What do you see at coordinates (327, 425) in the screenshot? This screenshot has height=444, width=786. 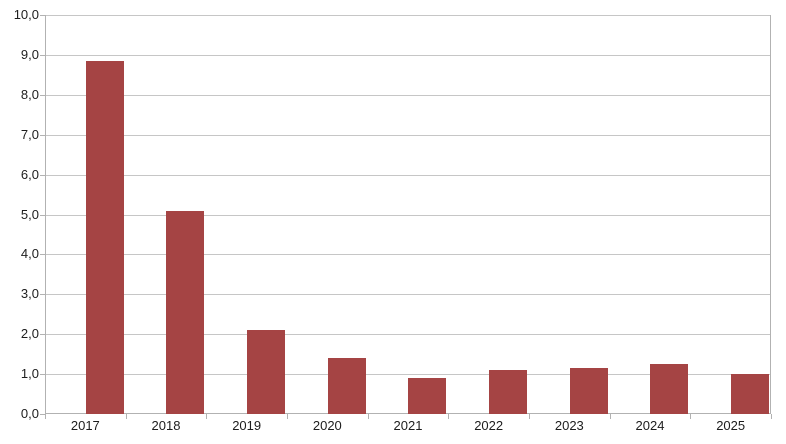 I see `x-axis-label: 2020` at bounding box center [327, 425].